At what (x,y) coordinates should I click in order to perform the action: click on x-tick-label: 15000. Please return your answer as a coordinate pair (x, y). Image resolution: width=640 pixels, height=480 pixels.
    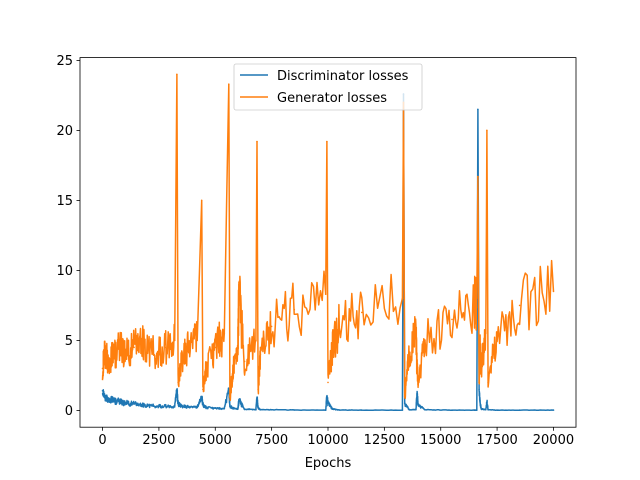
    Looking at the image, I should click on (440, 440).